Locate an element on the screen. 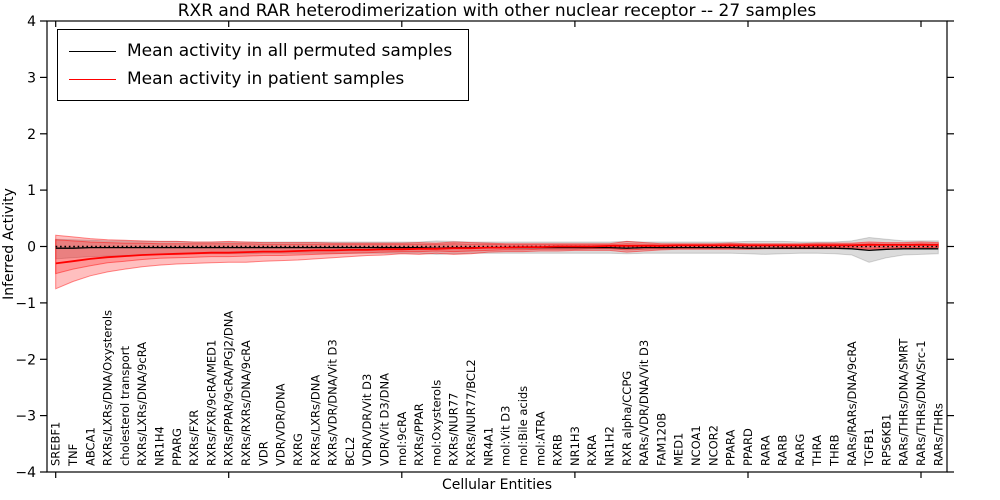 The image size is (1000, 500). x-tick-label: RARG is located at coordinates (800, 450).